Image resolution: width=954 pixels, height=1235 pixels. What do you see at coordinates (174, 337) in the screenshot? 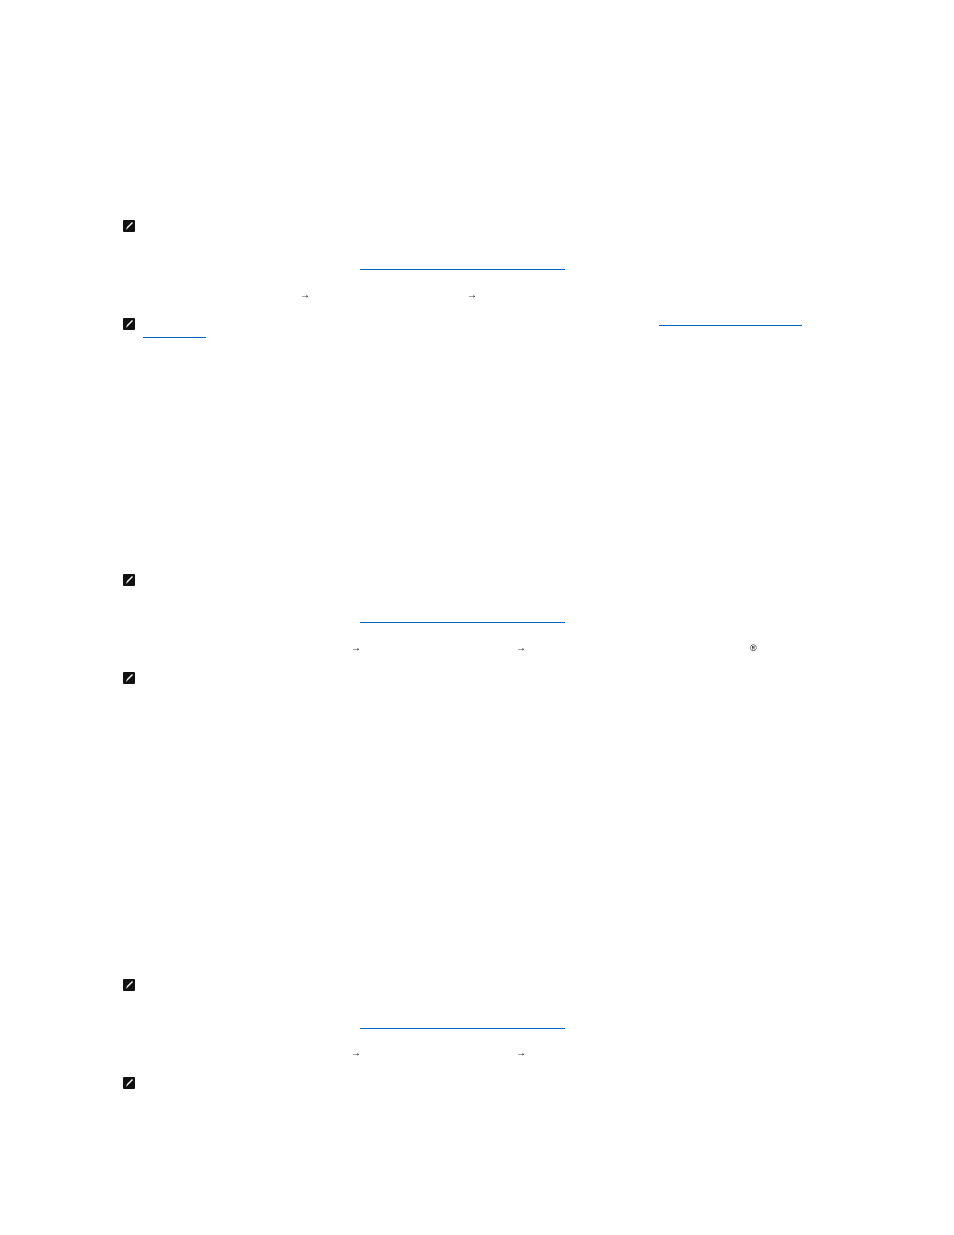
I see `hyperlink-continuation` at bounding box center [174, 337].